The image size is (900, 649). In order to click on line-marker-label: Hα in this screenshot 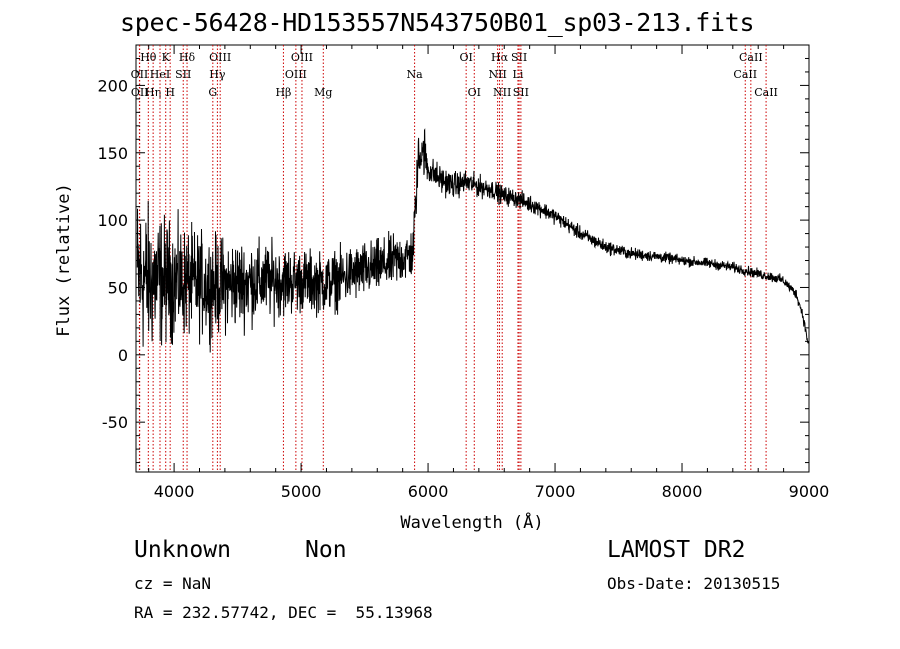, I will do `click(500, 57)`.